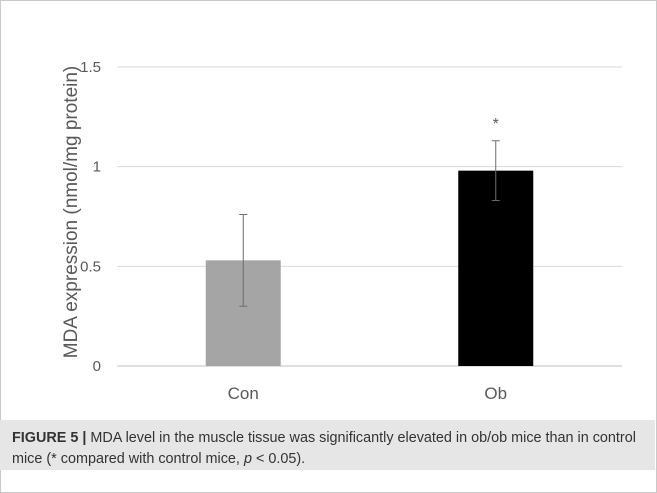 This screenshot has height=493, width=657. I want to click on x-tick-label: Ob, so click(495, 393).